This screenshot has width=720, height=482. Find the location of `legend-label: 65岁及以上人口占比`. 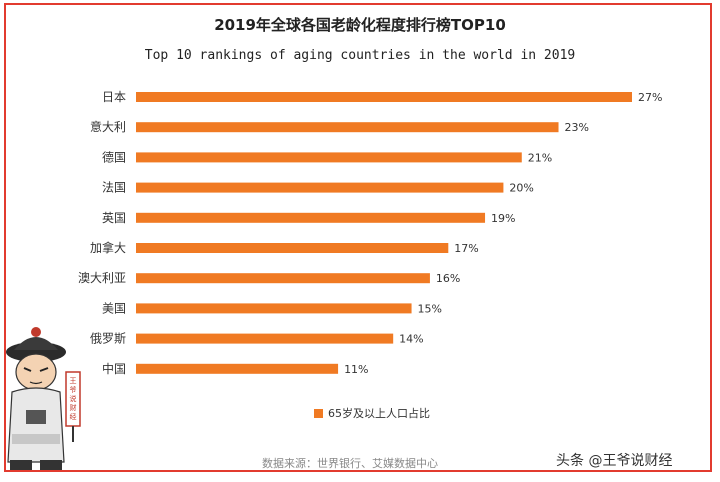

legend-label: 65岁及以上人口占比 is located at coordinates (379, 413).